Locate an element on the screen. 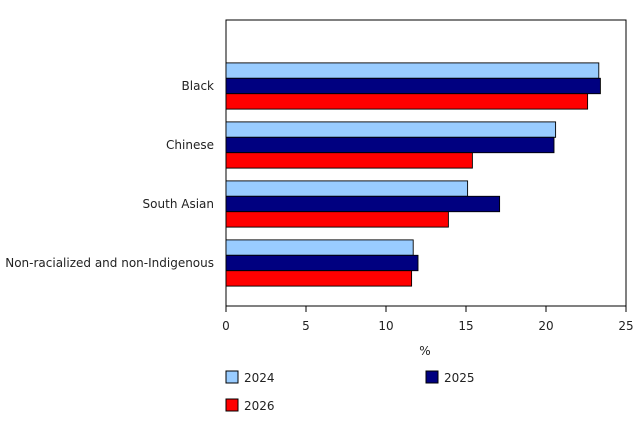  x-tick-label: 0 is located at coordinates (226, 326).